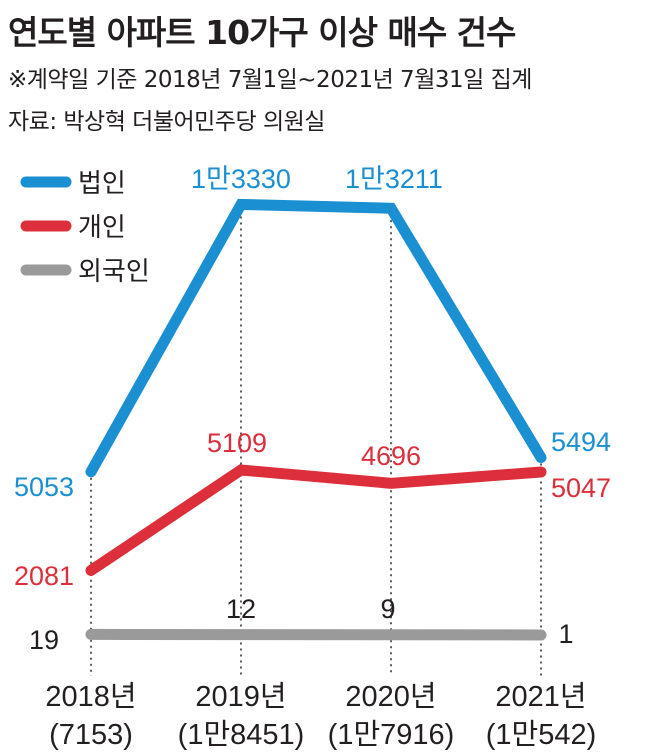 This screenshot has width=658, height=752. What do you see at coordinates (391, 456) in the screenshot?
I see `data-label-1-2: 4696` at bounding box center [391, 456].